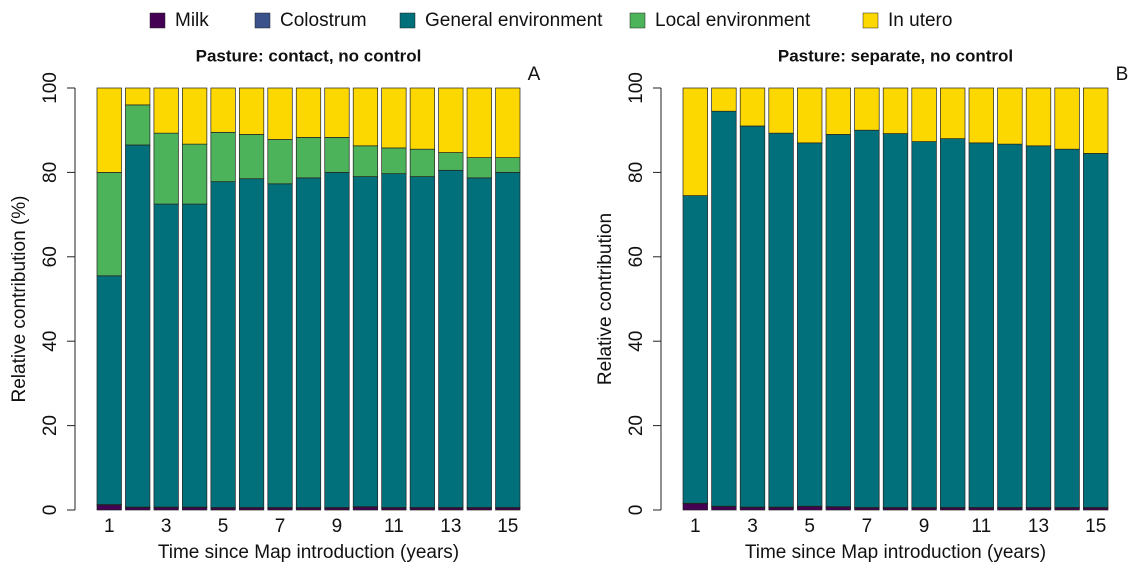 The image size is (1129, 571). What do you see at coordinates (109, 526) in the screenshot?
I see `x-tick-label: 1` at bounding box center [109, 526].